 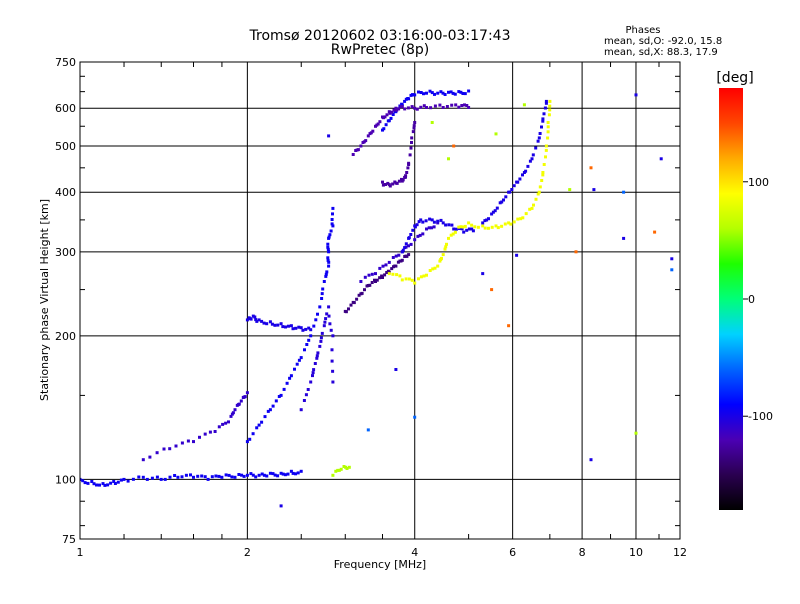 What do you see at coordinates (380, 50) in the screenshot?
I see `chart-subtitle: RwPretec (8p)` at bounding box center [380, 50].